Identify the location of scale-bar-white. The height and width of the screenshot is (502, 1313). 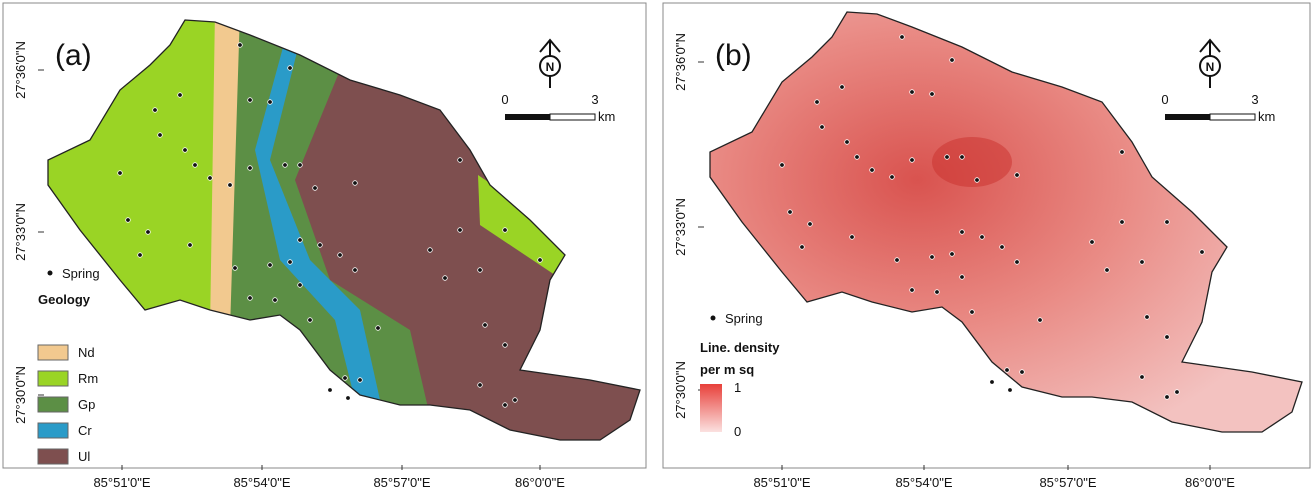
(1232, 117).